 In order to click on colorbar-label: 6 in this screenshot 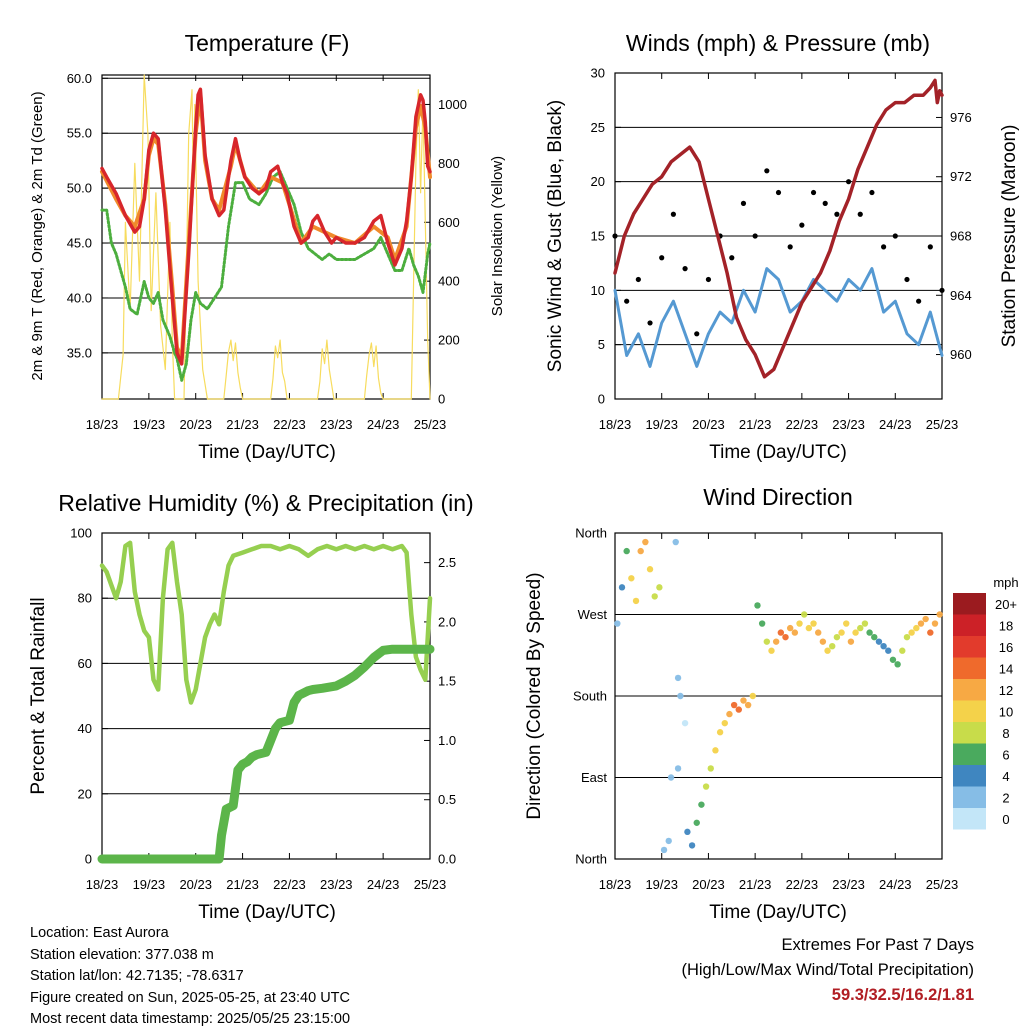, I will do `click(1005, 755)`.